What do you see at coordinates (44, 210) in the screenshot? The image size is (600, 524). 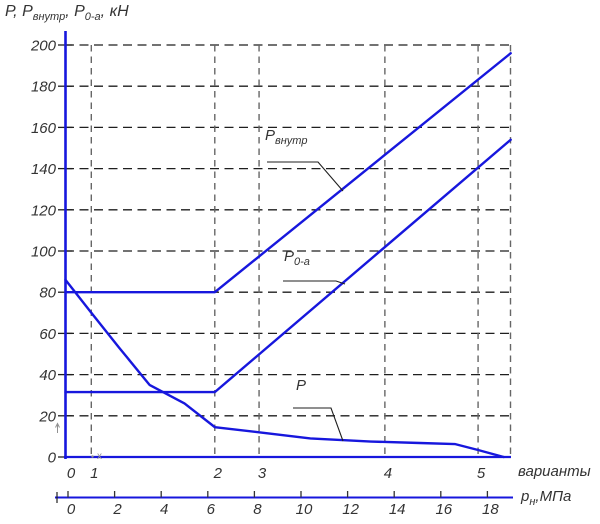 I see `svg-text: 120` at bounding box center [44, 210].